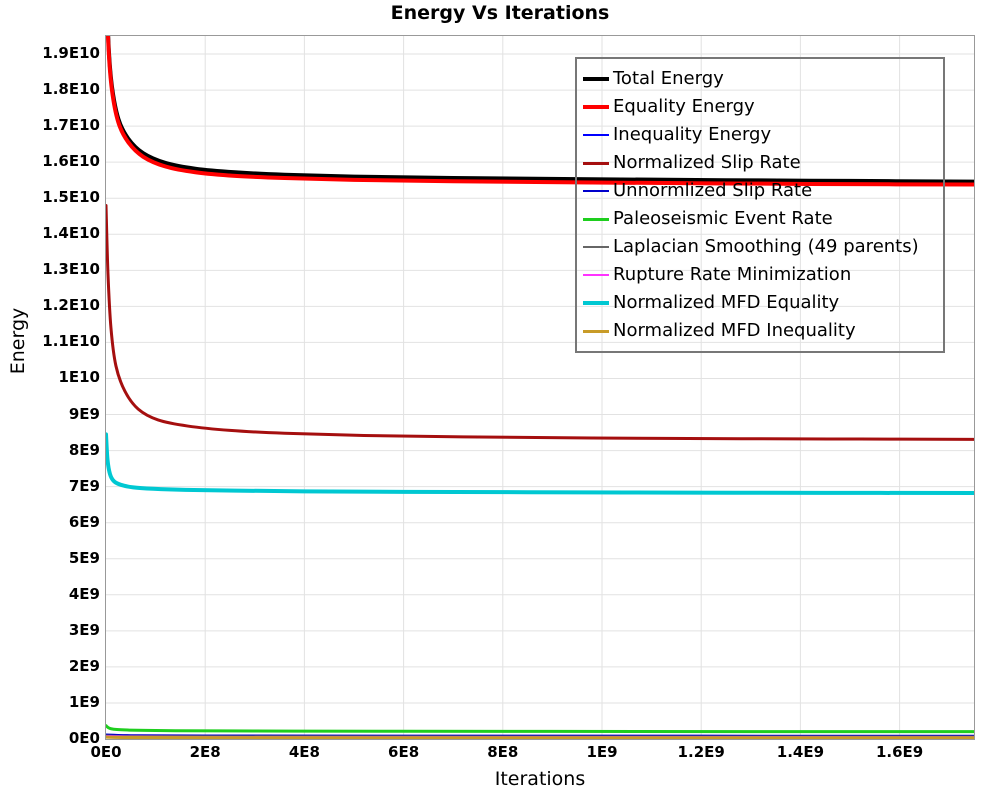 Image resolution: width=1000 pixels, height=800 pixels. Describe the element at coordinates (84, 593) in the screenshot. I see `y-tick-label: 4E9` at that location.